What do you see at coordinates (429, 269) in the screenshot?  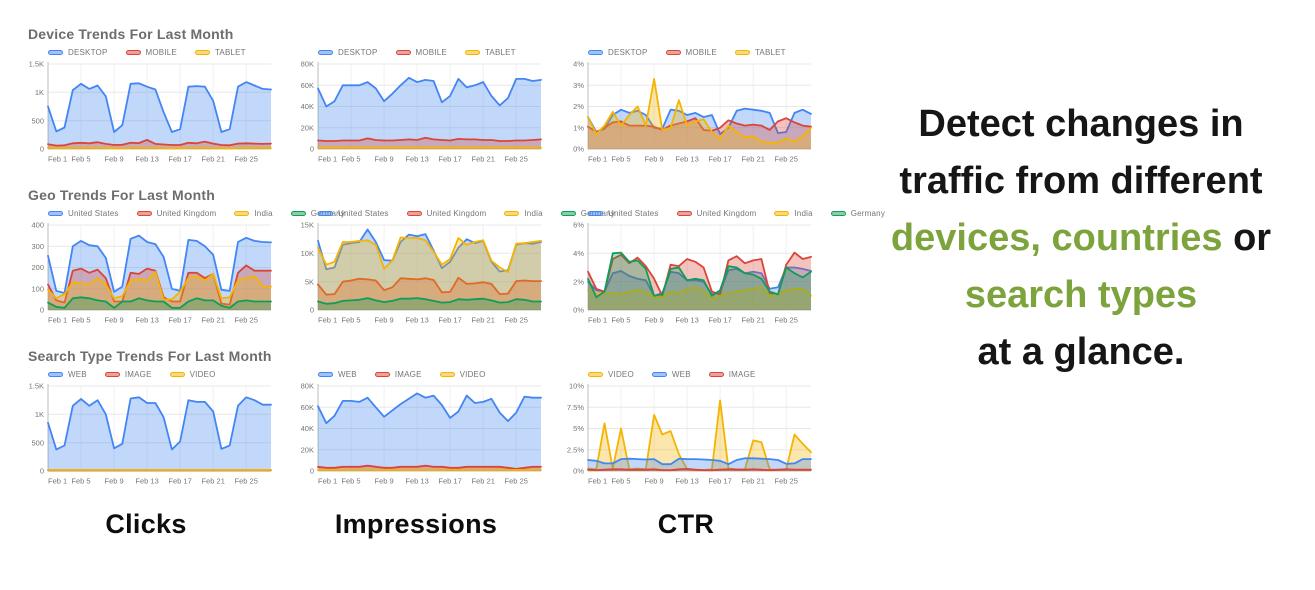 I see `series-area-united-states` at bounding box center [429, 269].